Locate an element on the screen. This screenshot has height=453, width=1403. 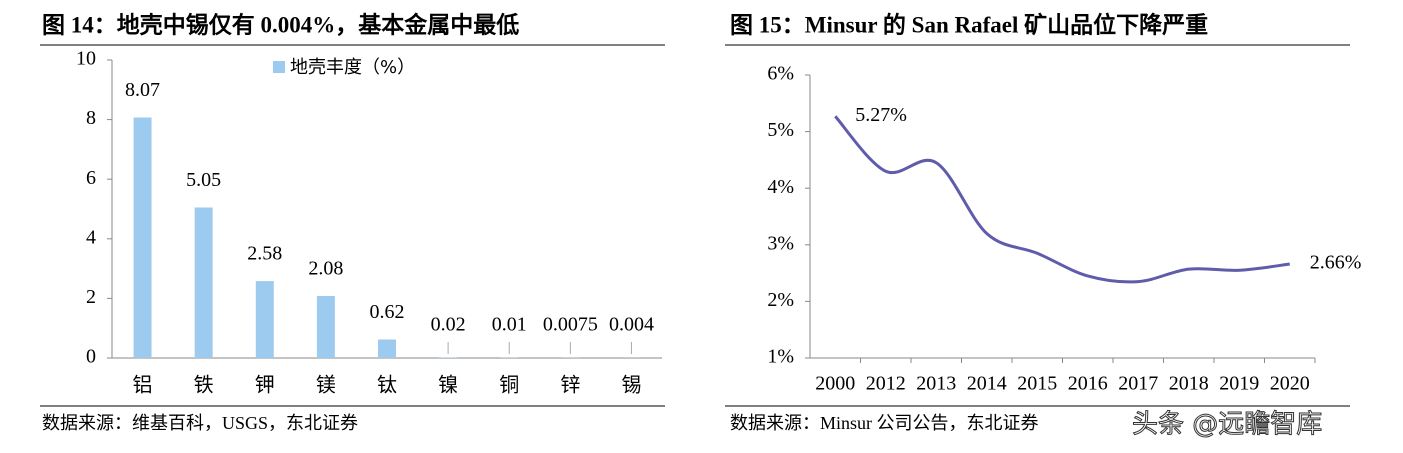
x-tick-label: 2015 is located at coordinates (1037, 384).